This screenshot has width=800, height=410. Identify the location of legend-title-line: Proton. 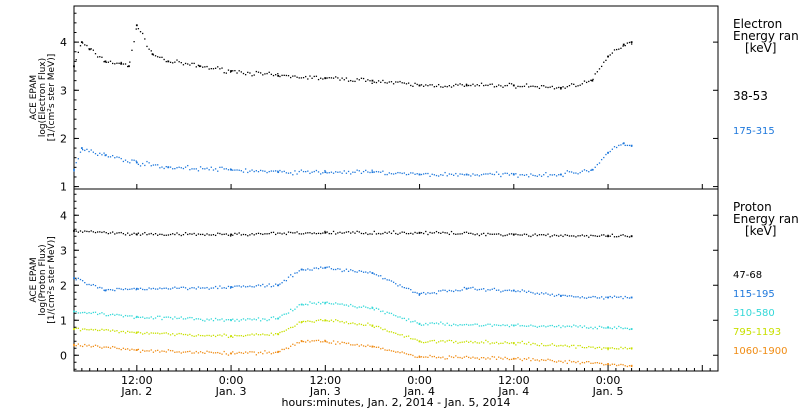
(752, 207).